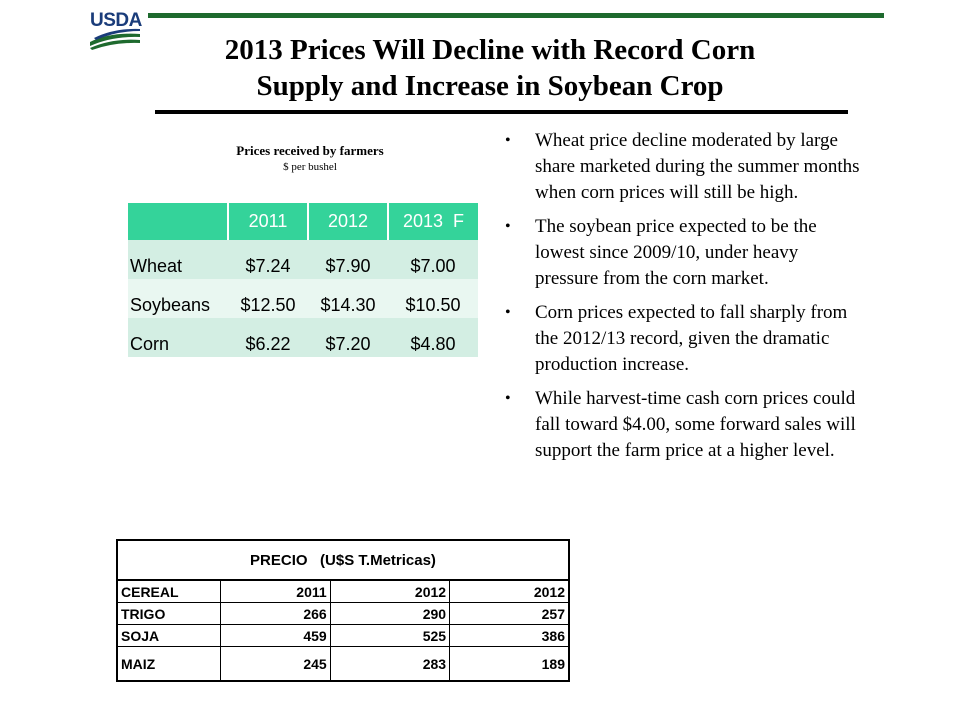  What do you see at coordinates (348, 259) in the screenshot?
I see `price-cell: $7.90` at bounding box center [348, 259].